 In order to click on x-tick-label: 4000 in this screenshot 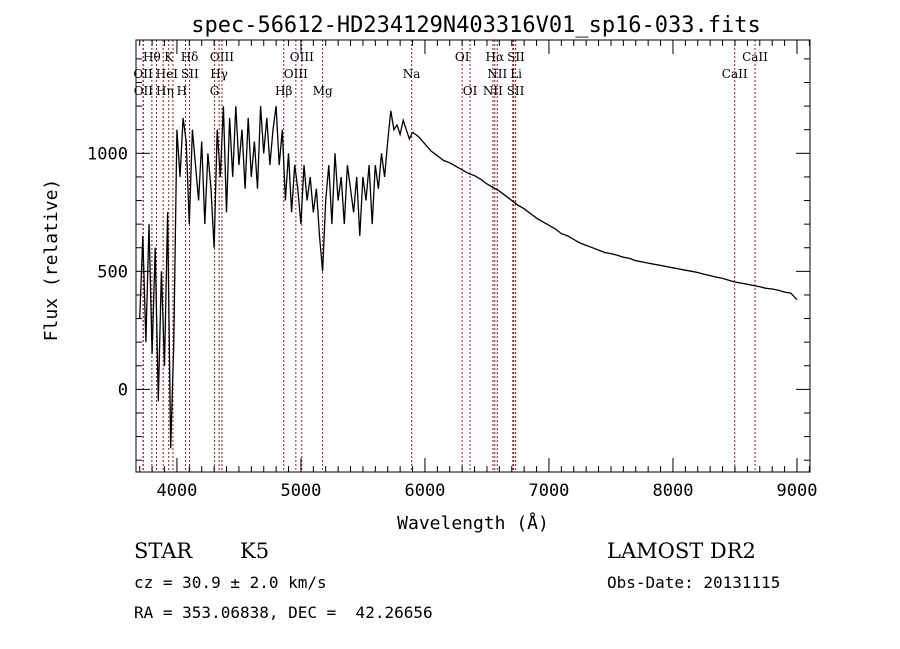, I will do `click(176, 491)`.